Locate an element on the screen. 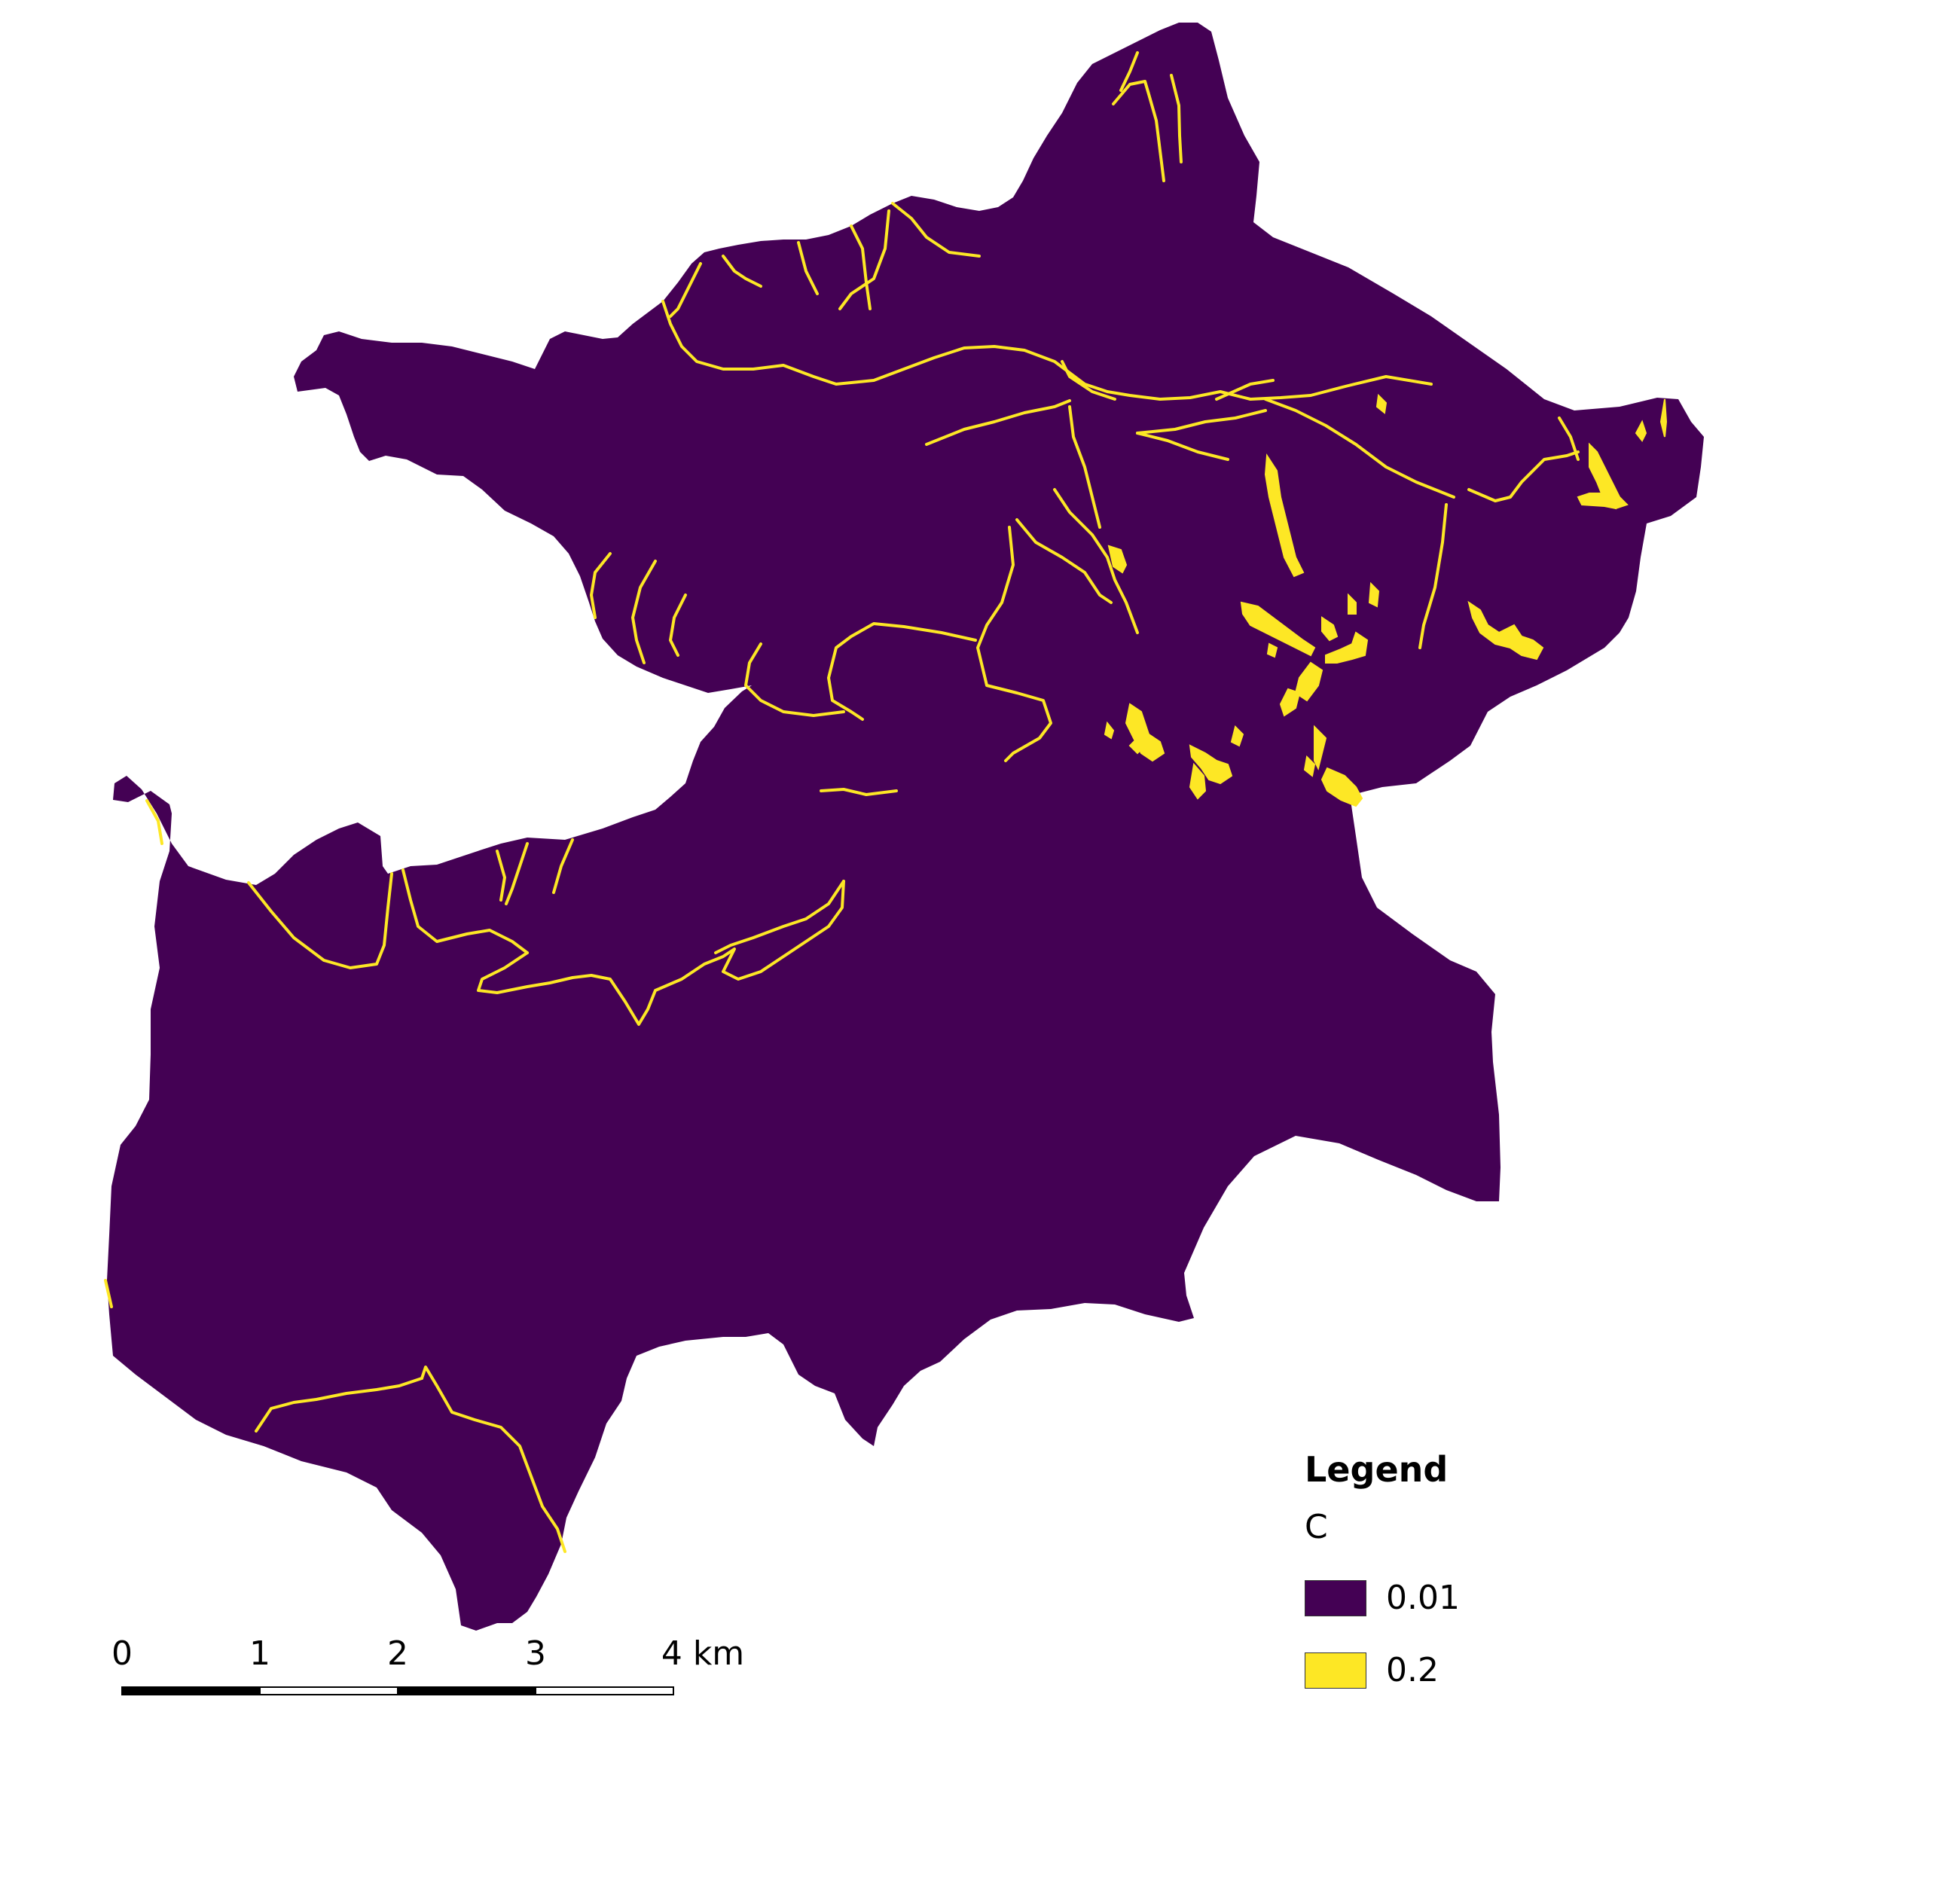 Image resolution: width=1960 pixels, height=1895 pixels. legend-label: 0.2 is located at coordinates (1412, 1670).